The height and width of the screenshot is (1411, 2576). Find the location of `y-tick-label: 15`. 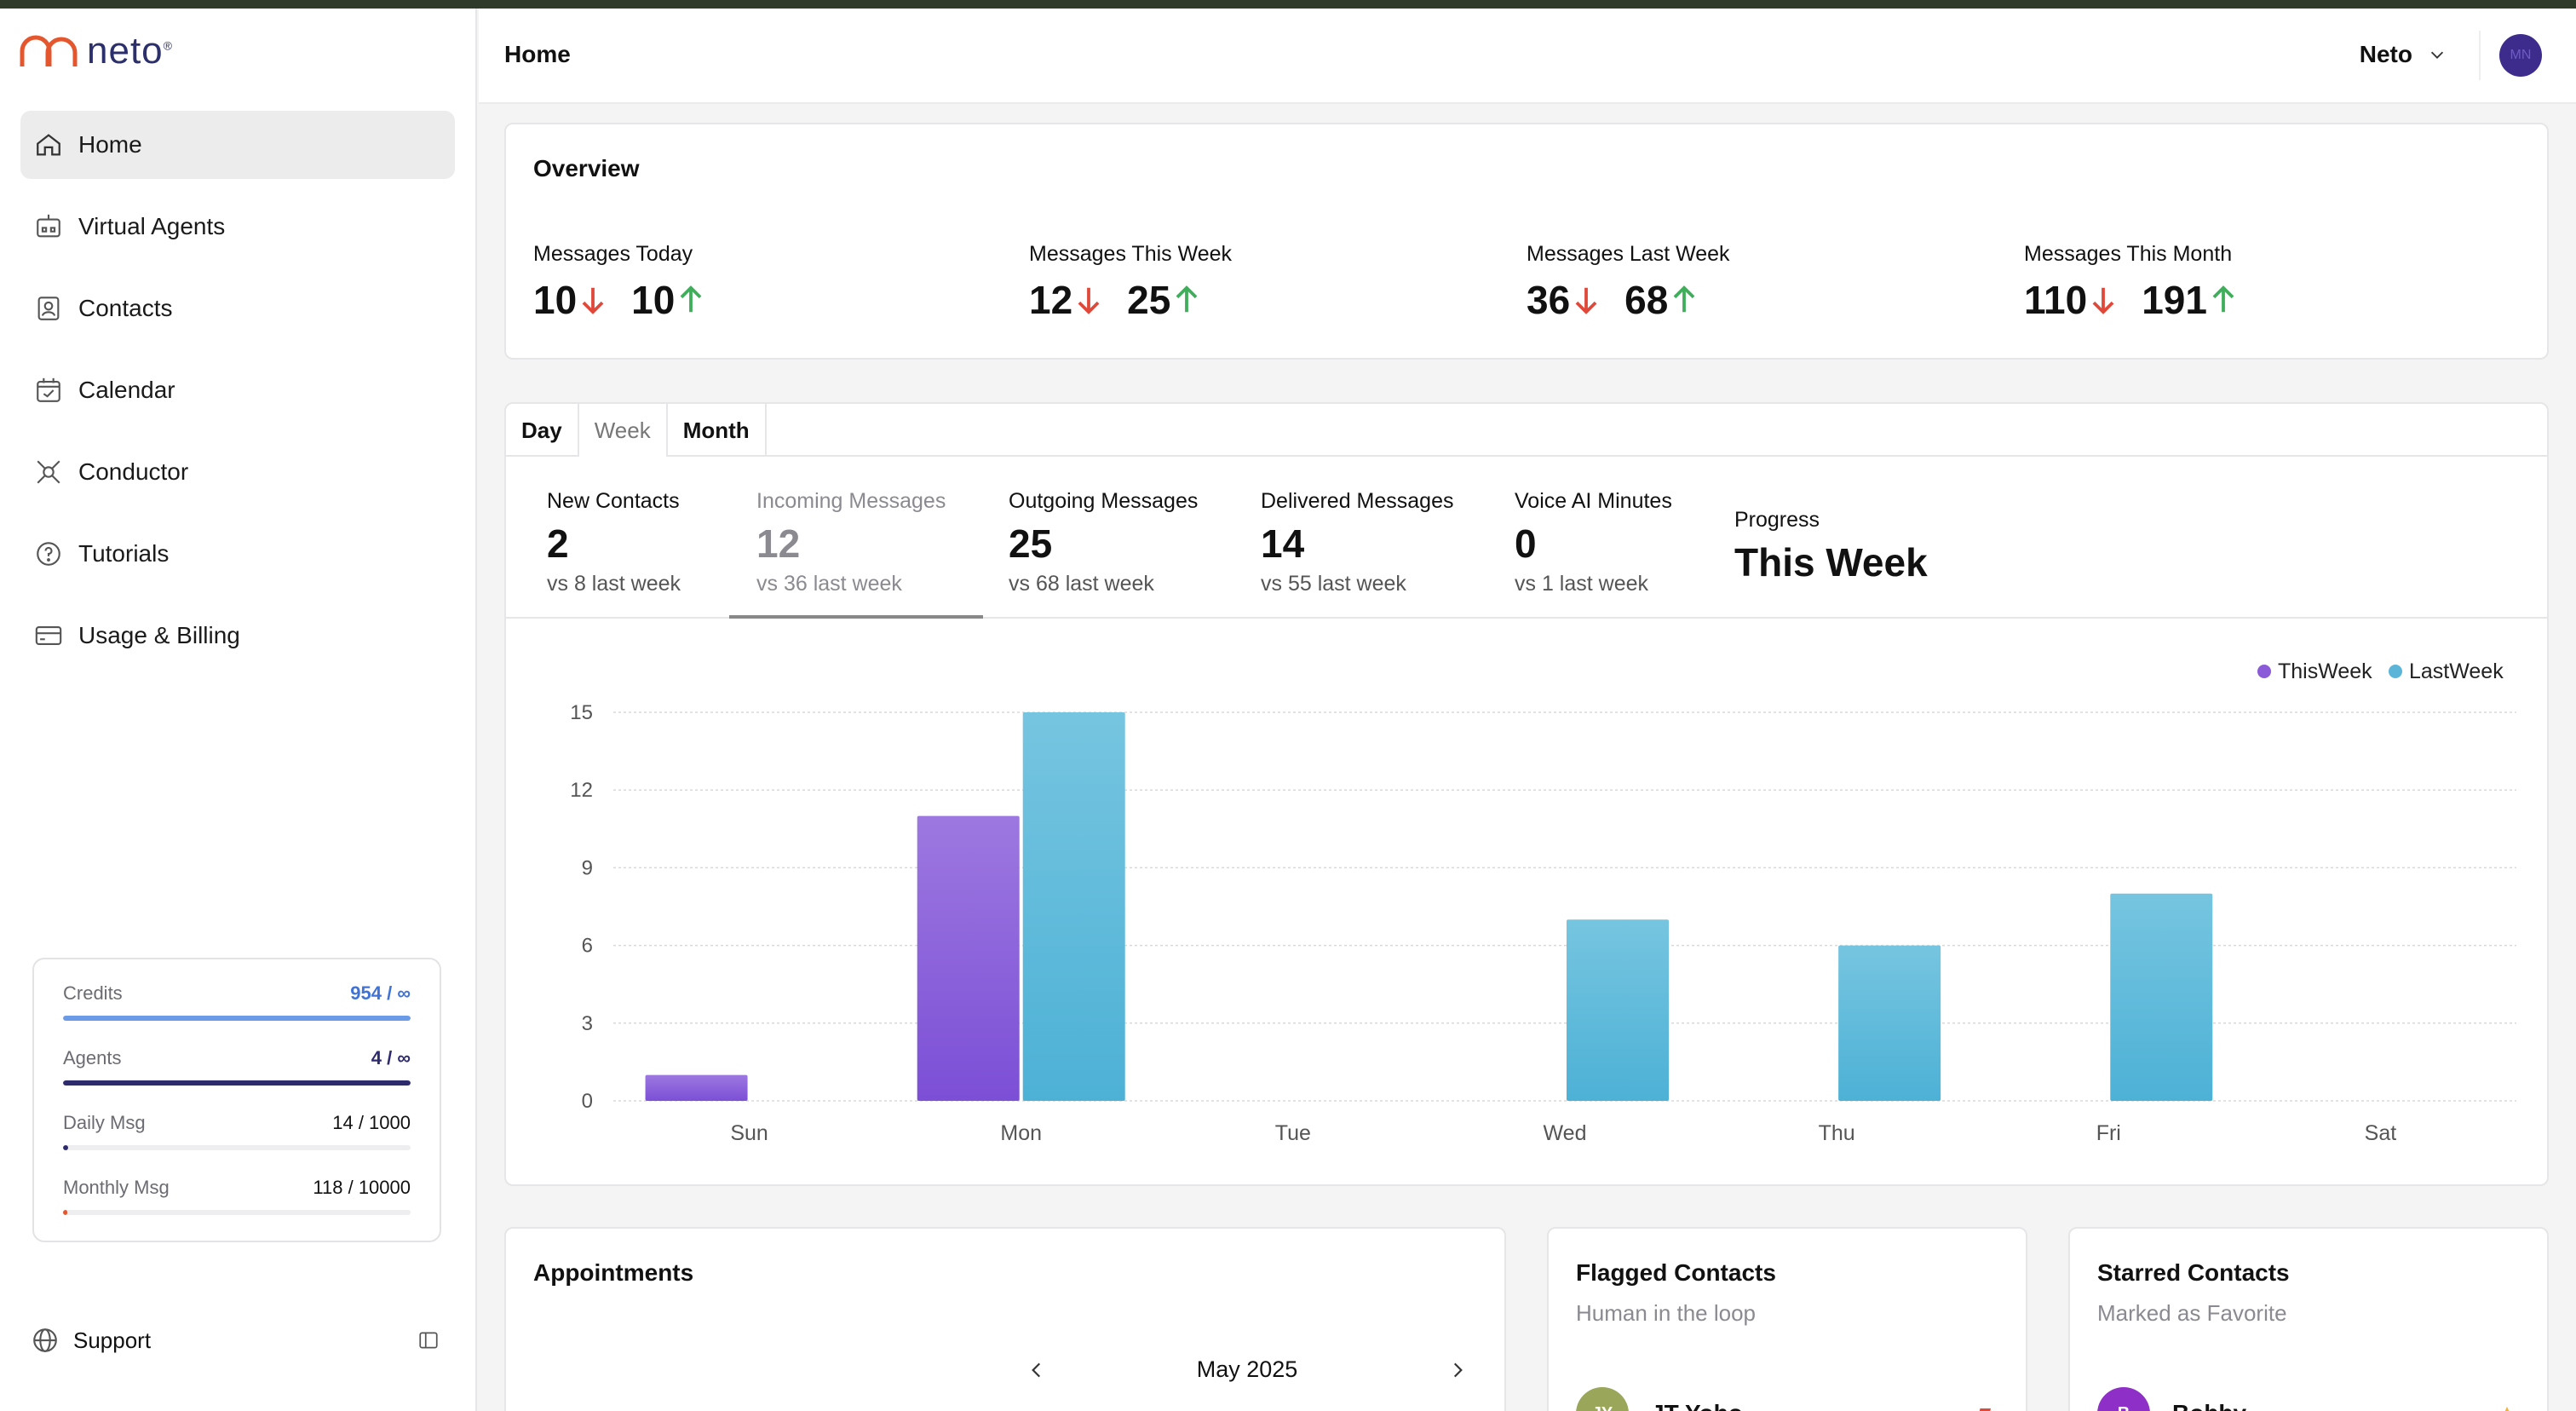

y-tick-label: 15 is located at coordinates (581, 712).